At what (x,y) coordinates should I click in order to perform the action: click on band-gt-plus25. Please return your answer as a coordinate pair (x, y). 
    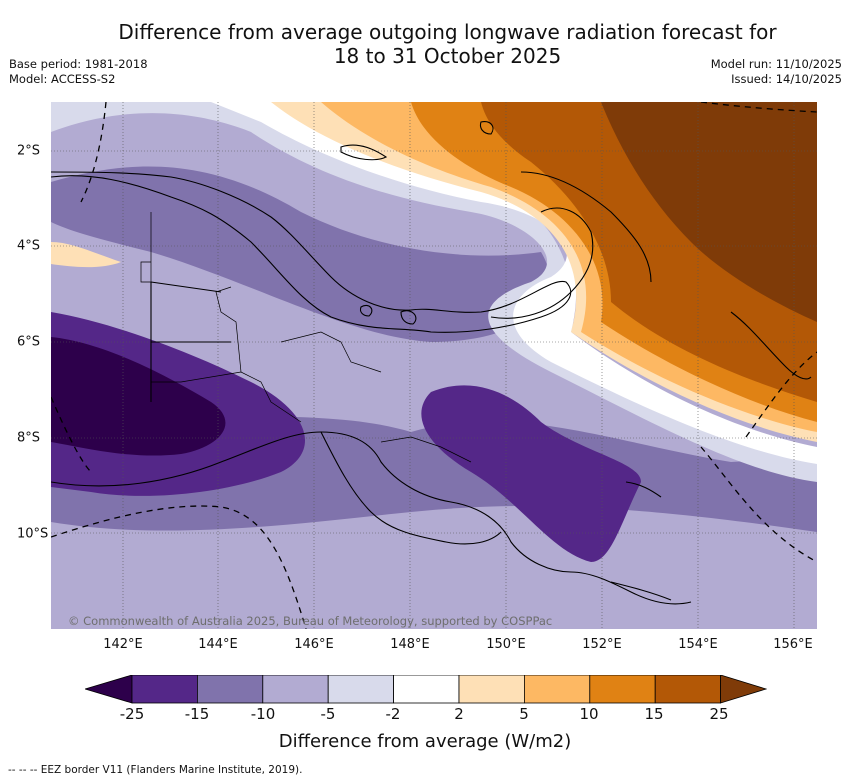
    Looking at the image, I should click on (709, 212).